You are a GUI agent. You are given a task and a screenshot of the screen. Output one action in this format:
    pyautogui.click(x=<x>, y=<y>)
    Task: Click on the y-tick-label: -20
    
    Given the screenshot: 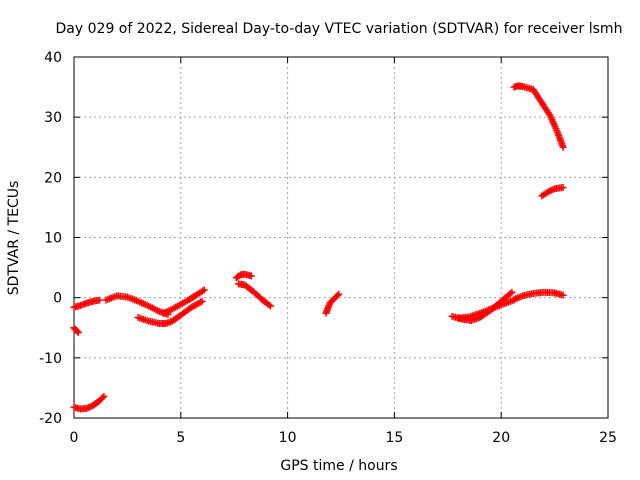 What is the action you would take?
    pyautogui.click(x=50, y=419)
    